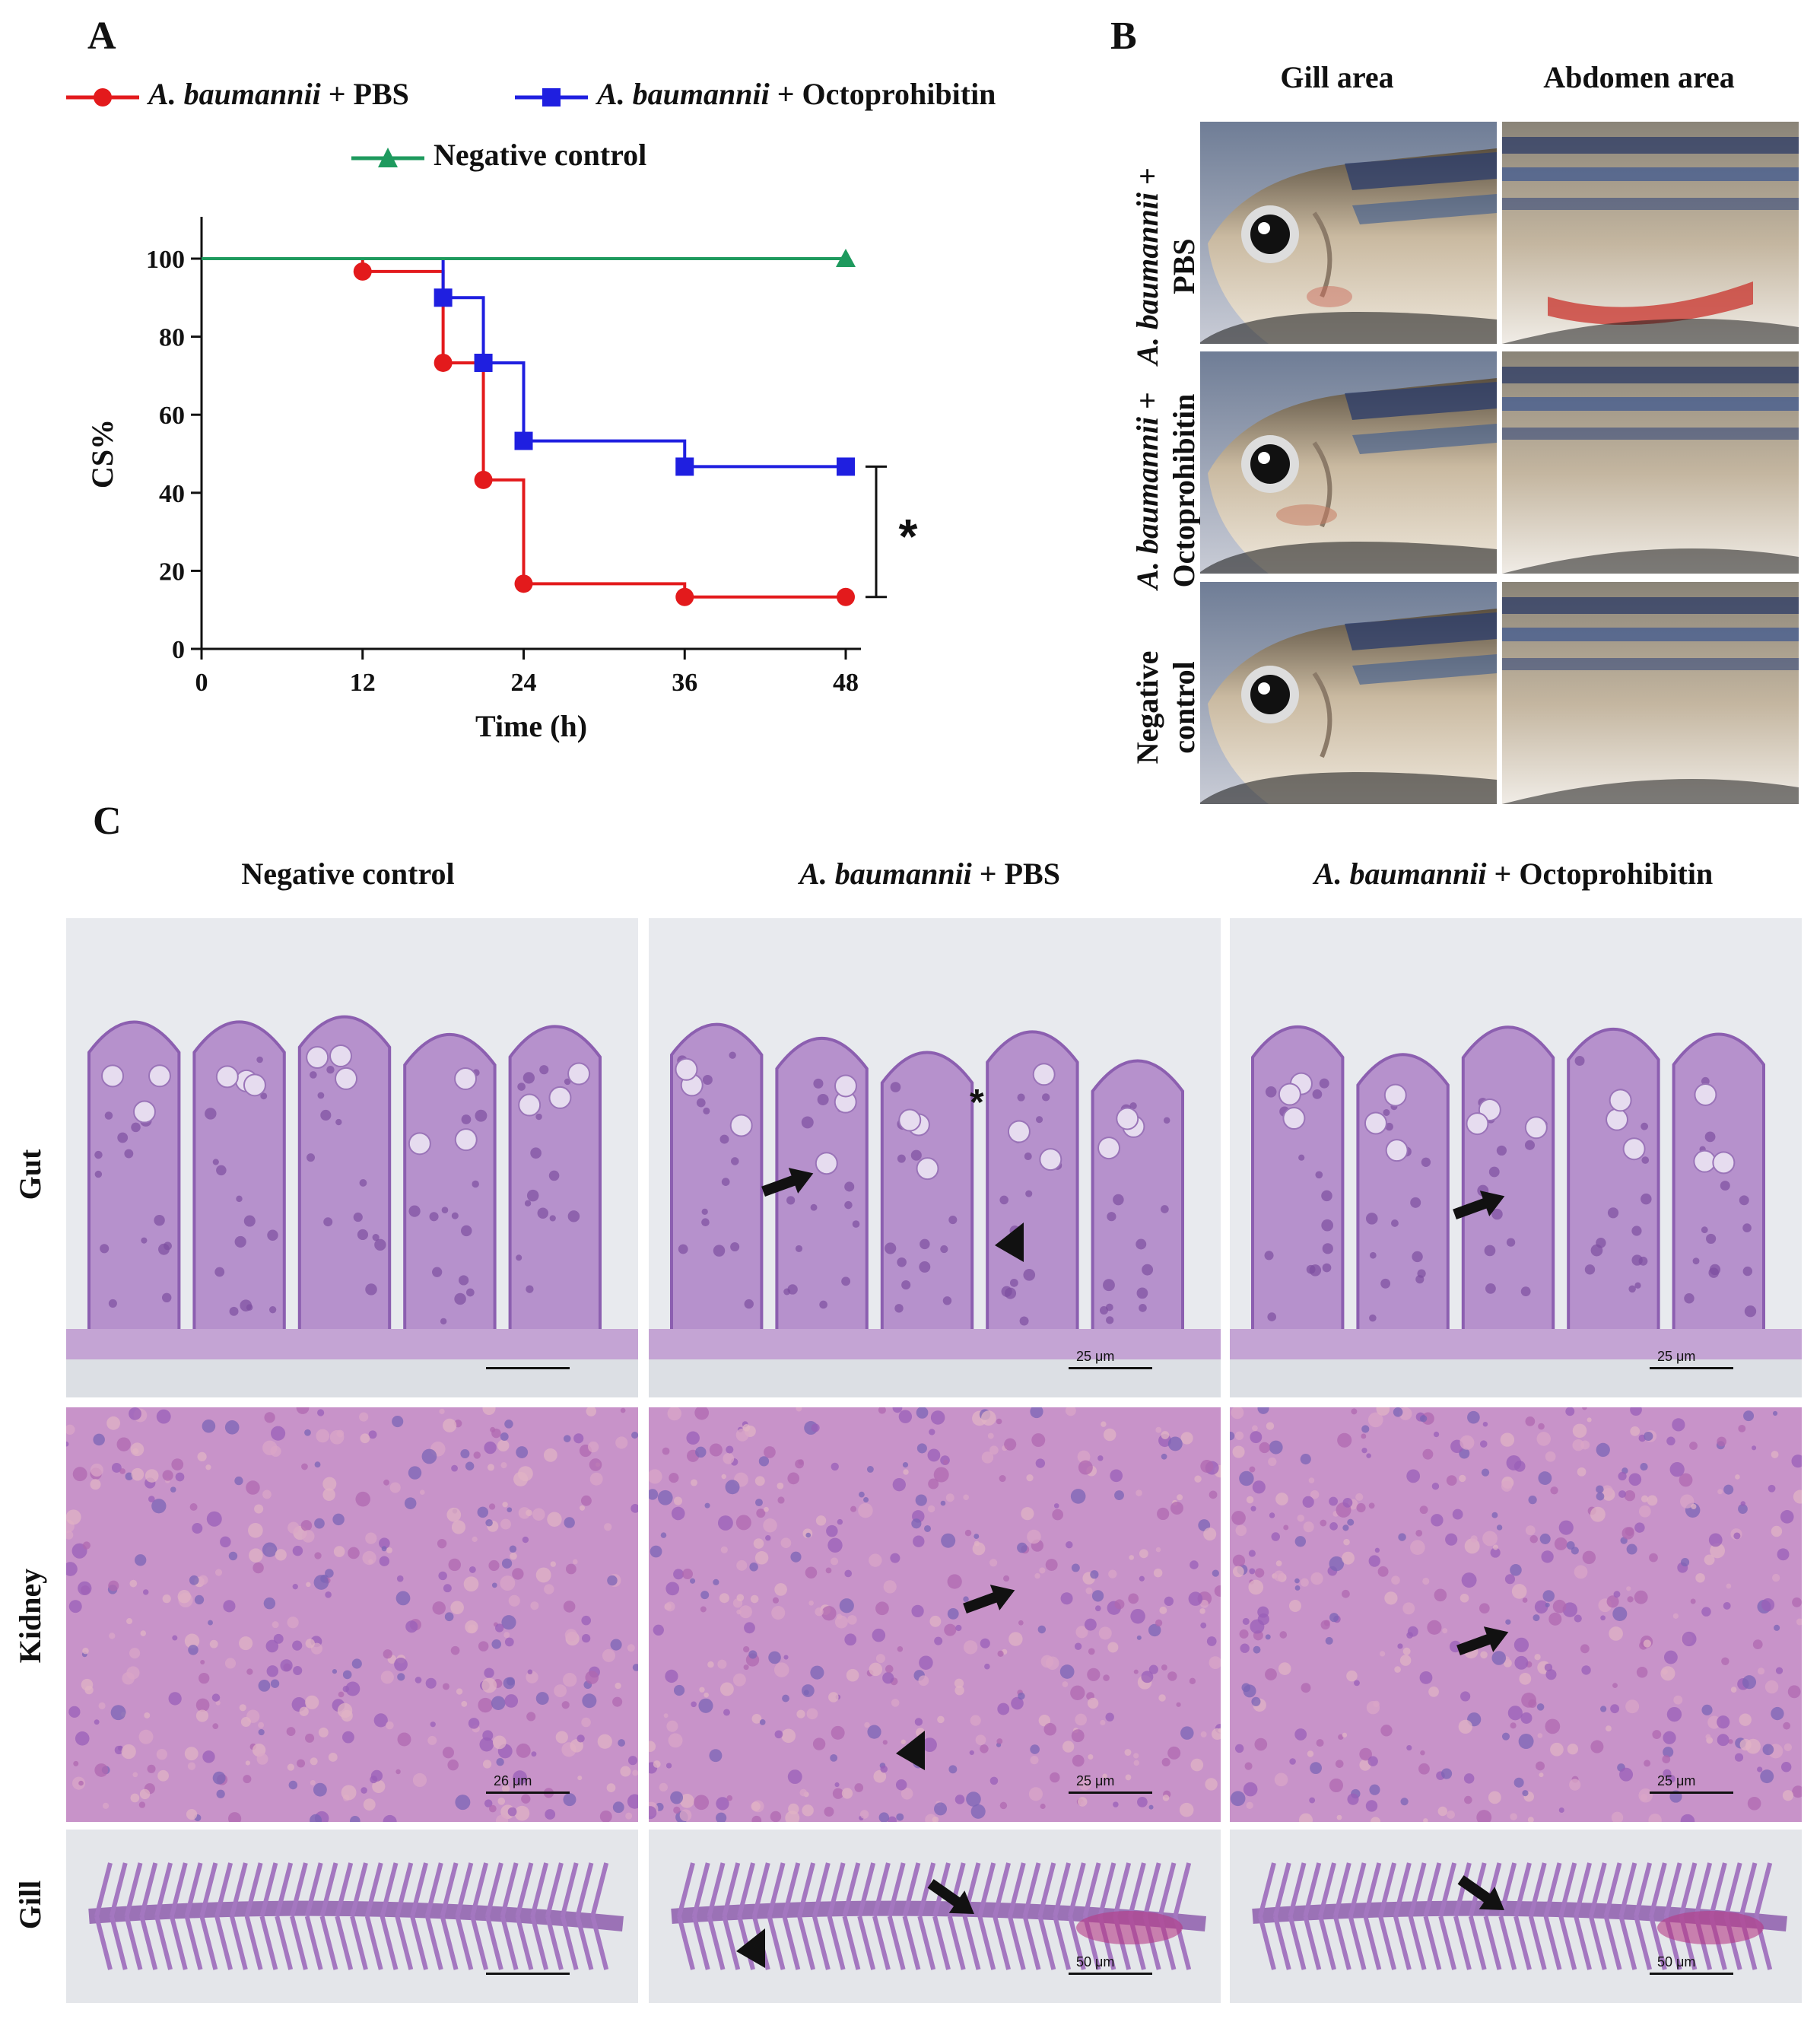 The width and height of the screenshot is (1820, 2022). Describe the element at coordinates (178, 650) in the screenshot. I see `y-tick-label: 0` at that location.